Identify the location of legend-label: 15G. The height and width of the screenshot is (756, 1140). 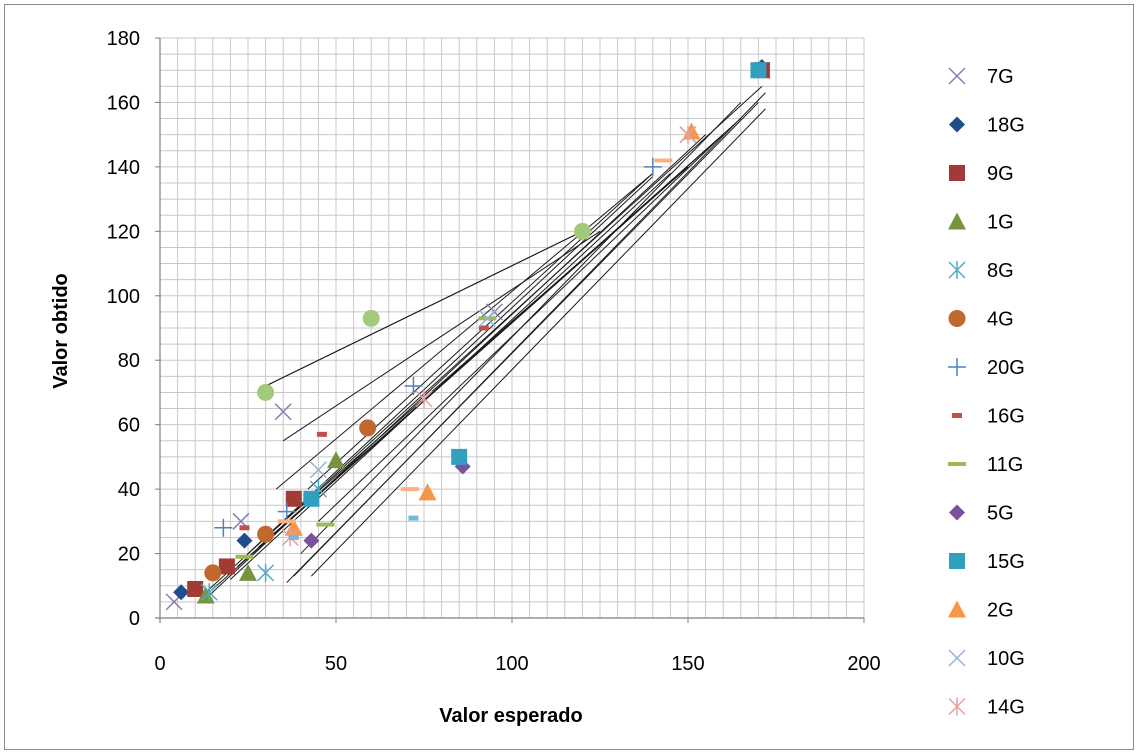
(1006, 562).